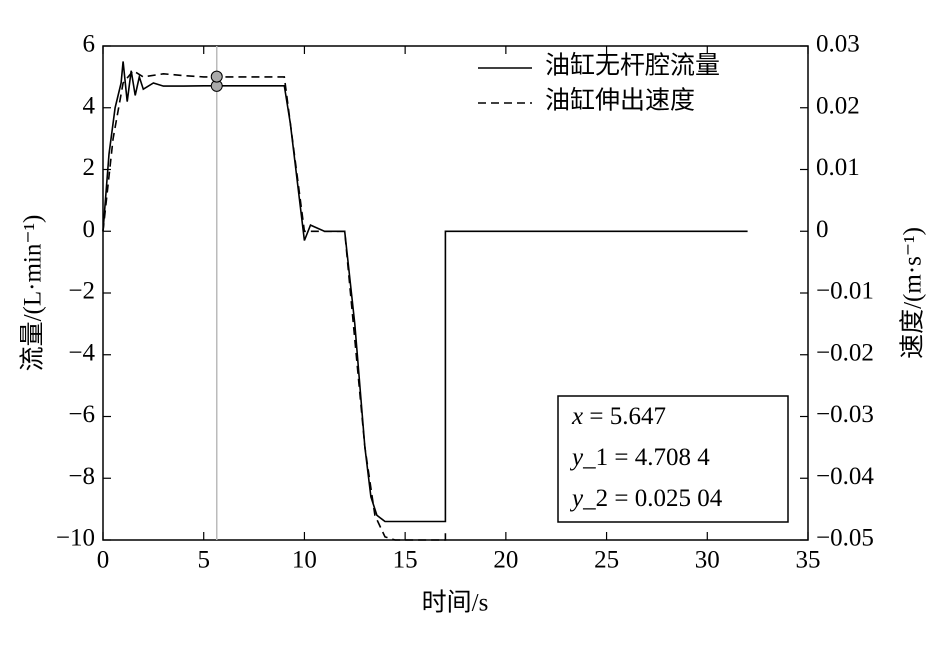  What do you see at coordinates (203, 560) in the screenshot?
I see `x-tick-label: 5` at bounding box center [203, 560].